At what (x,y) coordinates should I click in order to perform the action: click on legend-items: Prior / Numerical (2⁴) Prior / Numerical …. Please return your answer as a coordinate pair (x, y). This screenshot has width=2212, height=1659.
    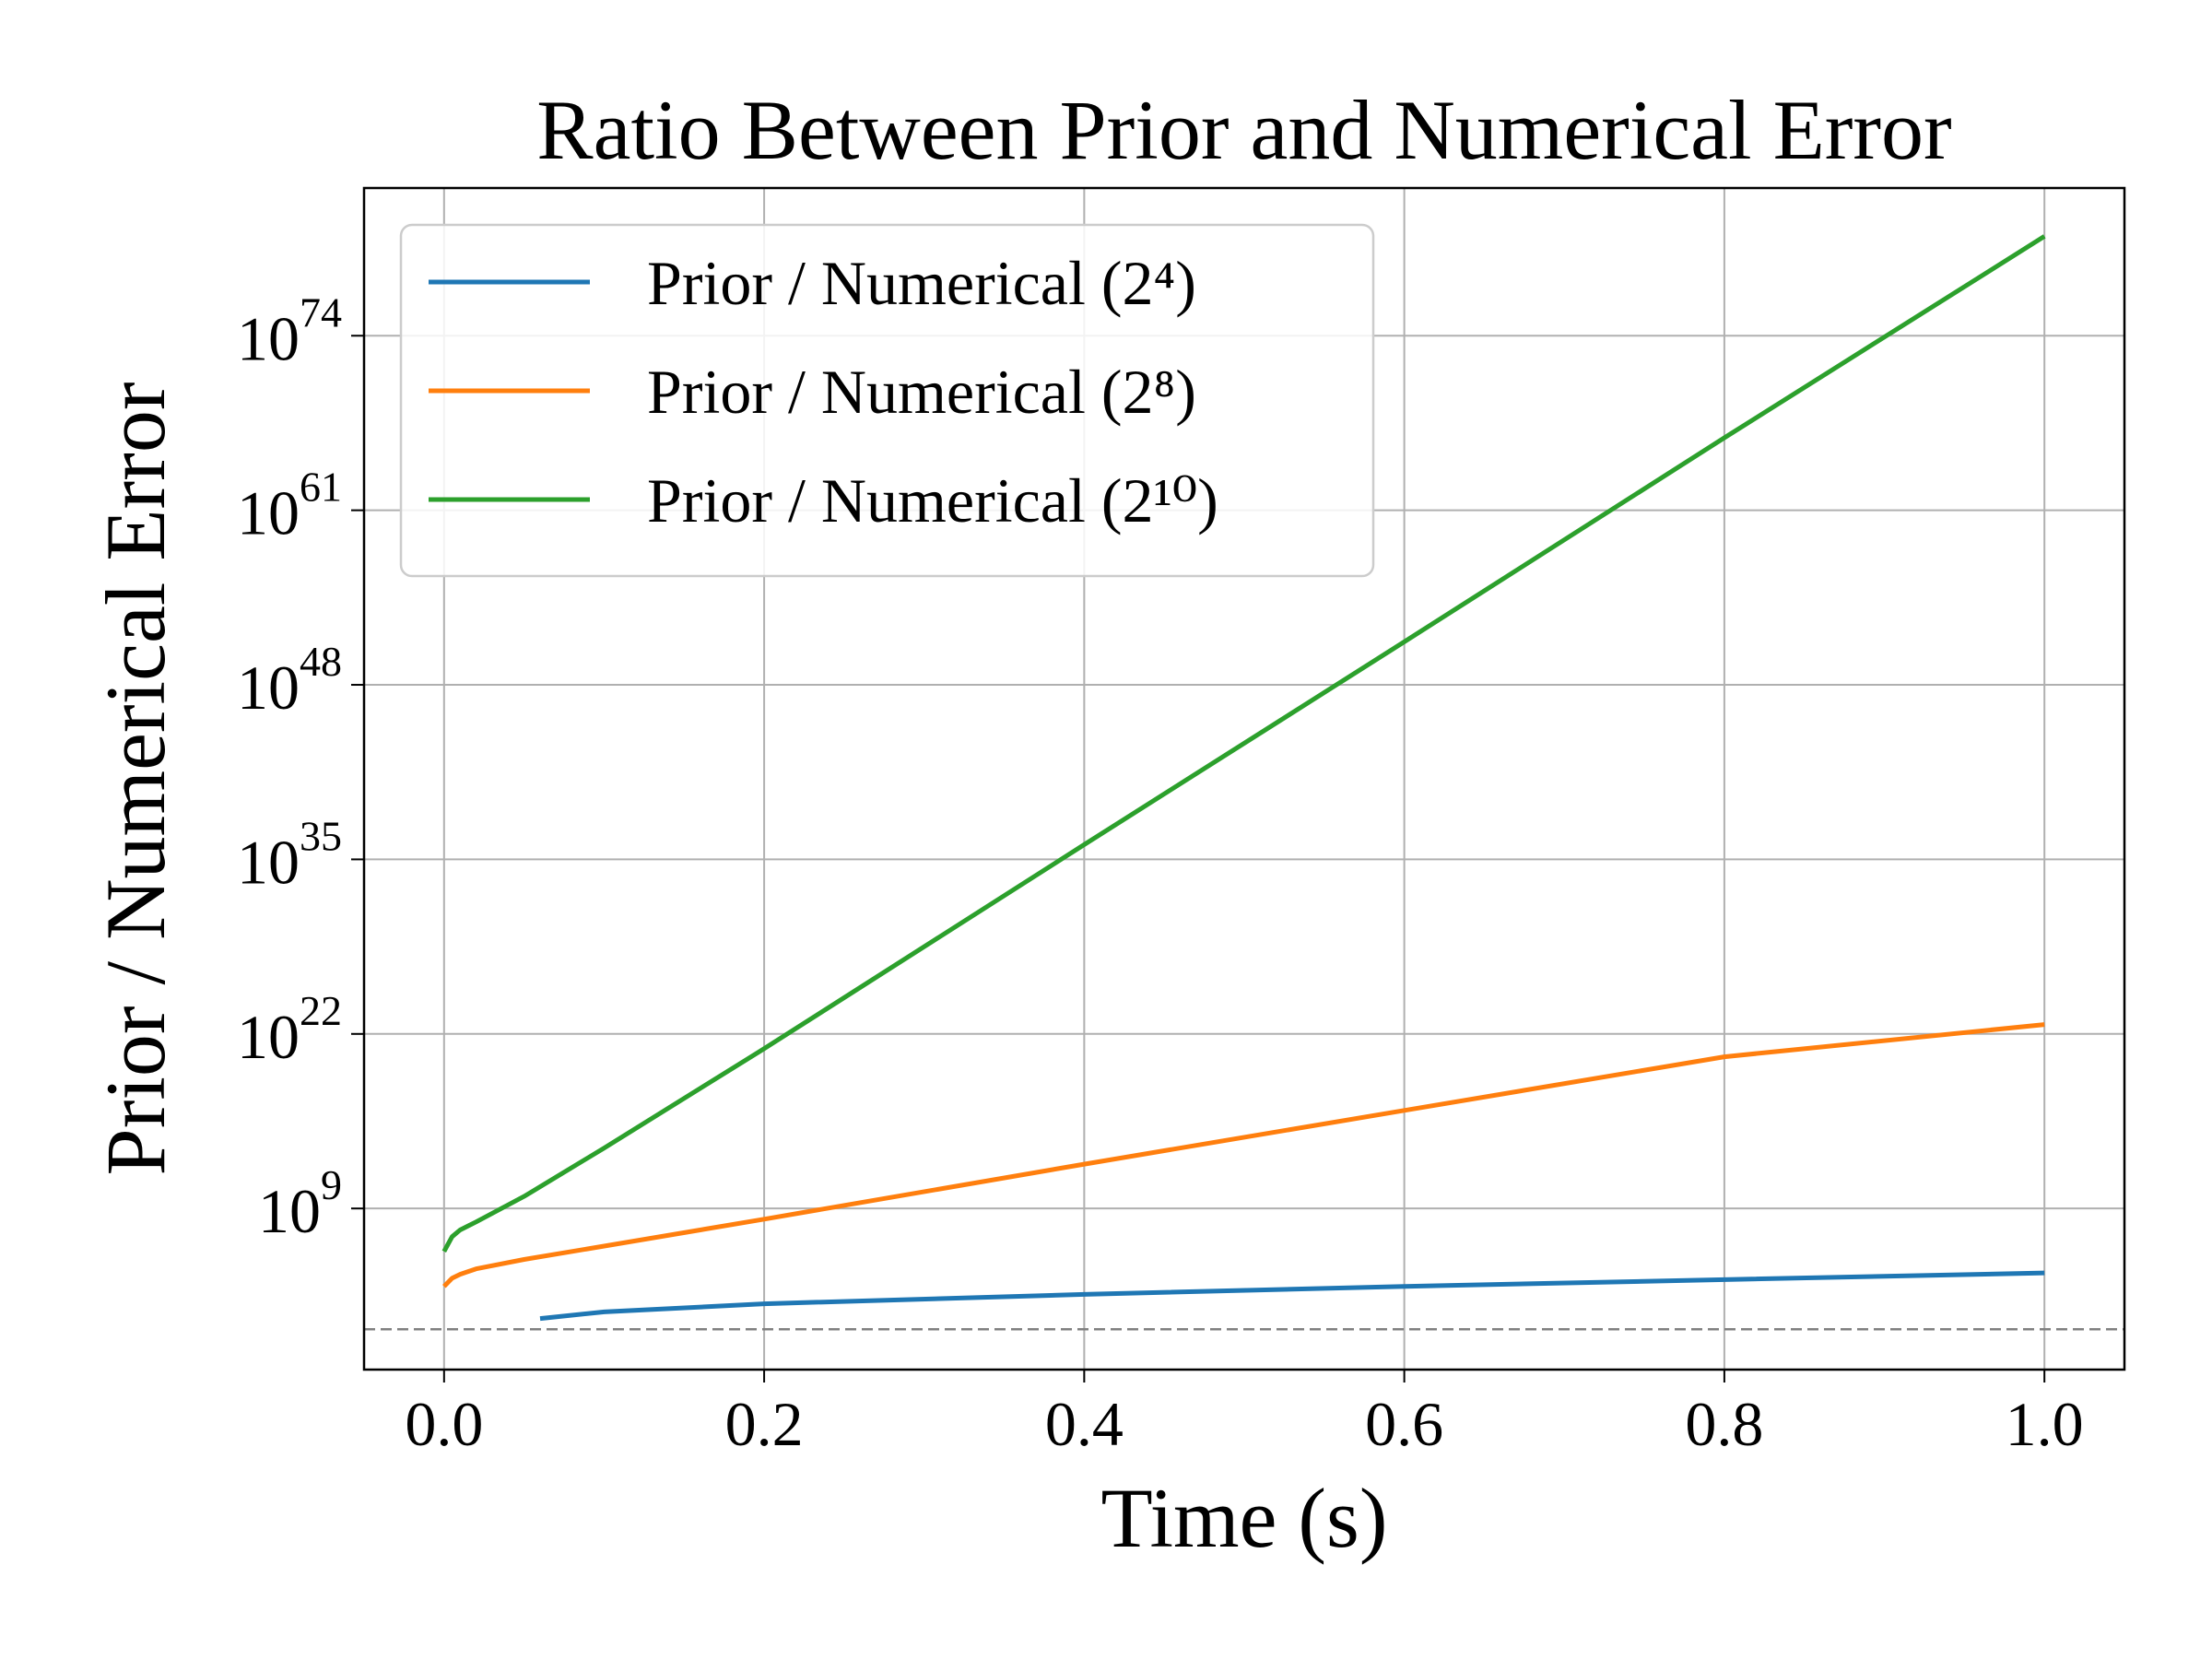
    Looking at the image, I should click on (823, 391).